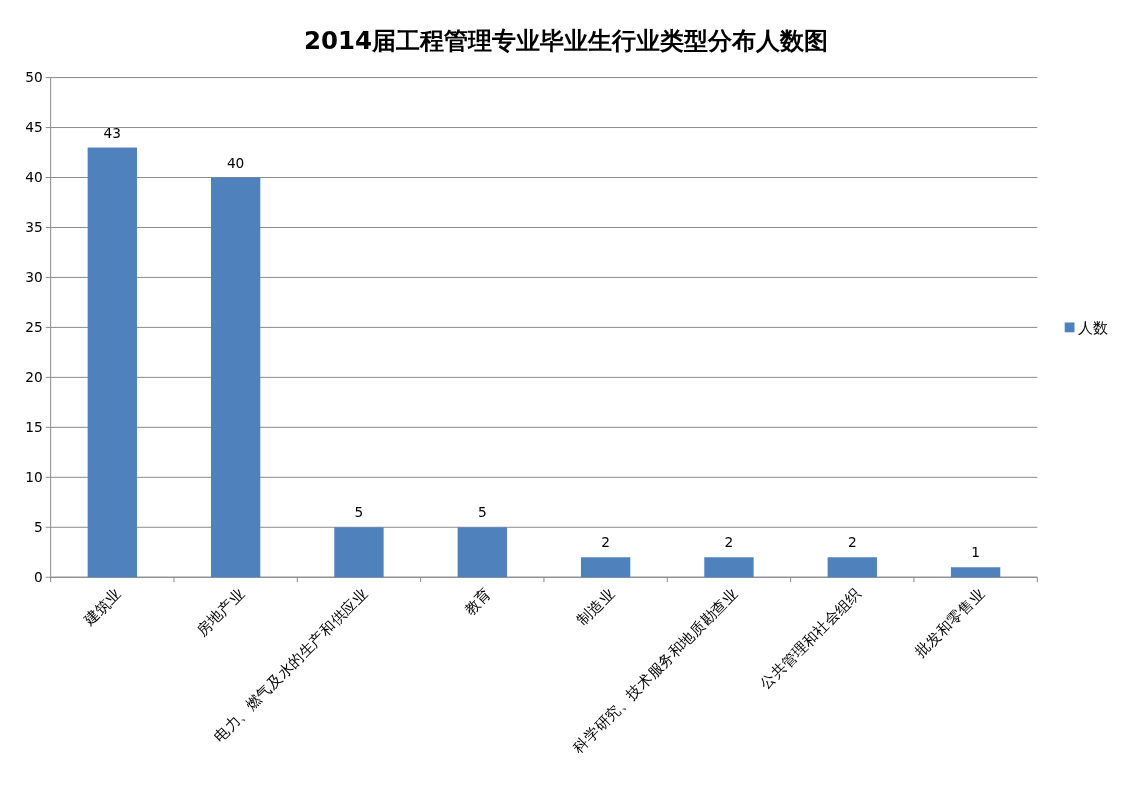 The height and width of the screenshot is (791, 1132). I want to click on data-label: 43, so click(112, 132).